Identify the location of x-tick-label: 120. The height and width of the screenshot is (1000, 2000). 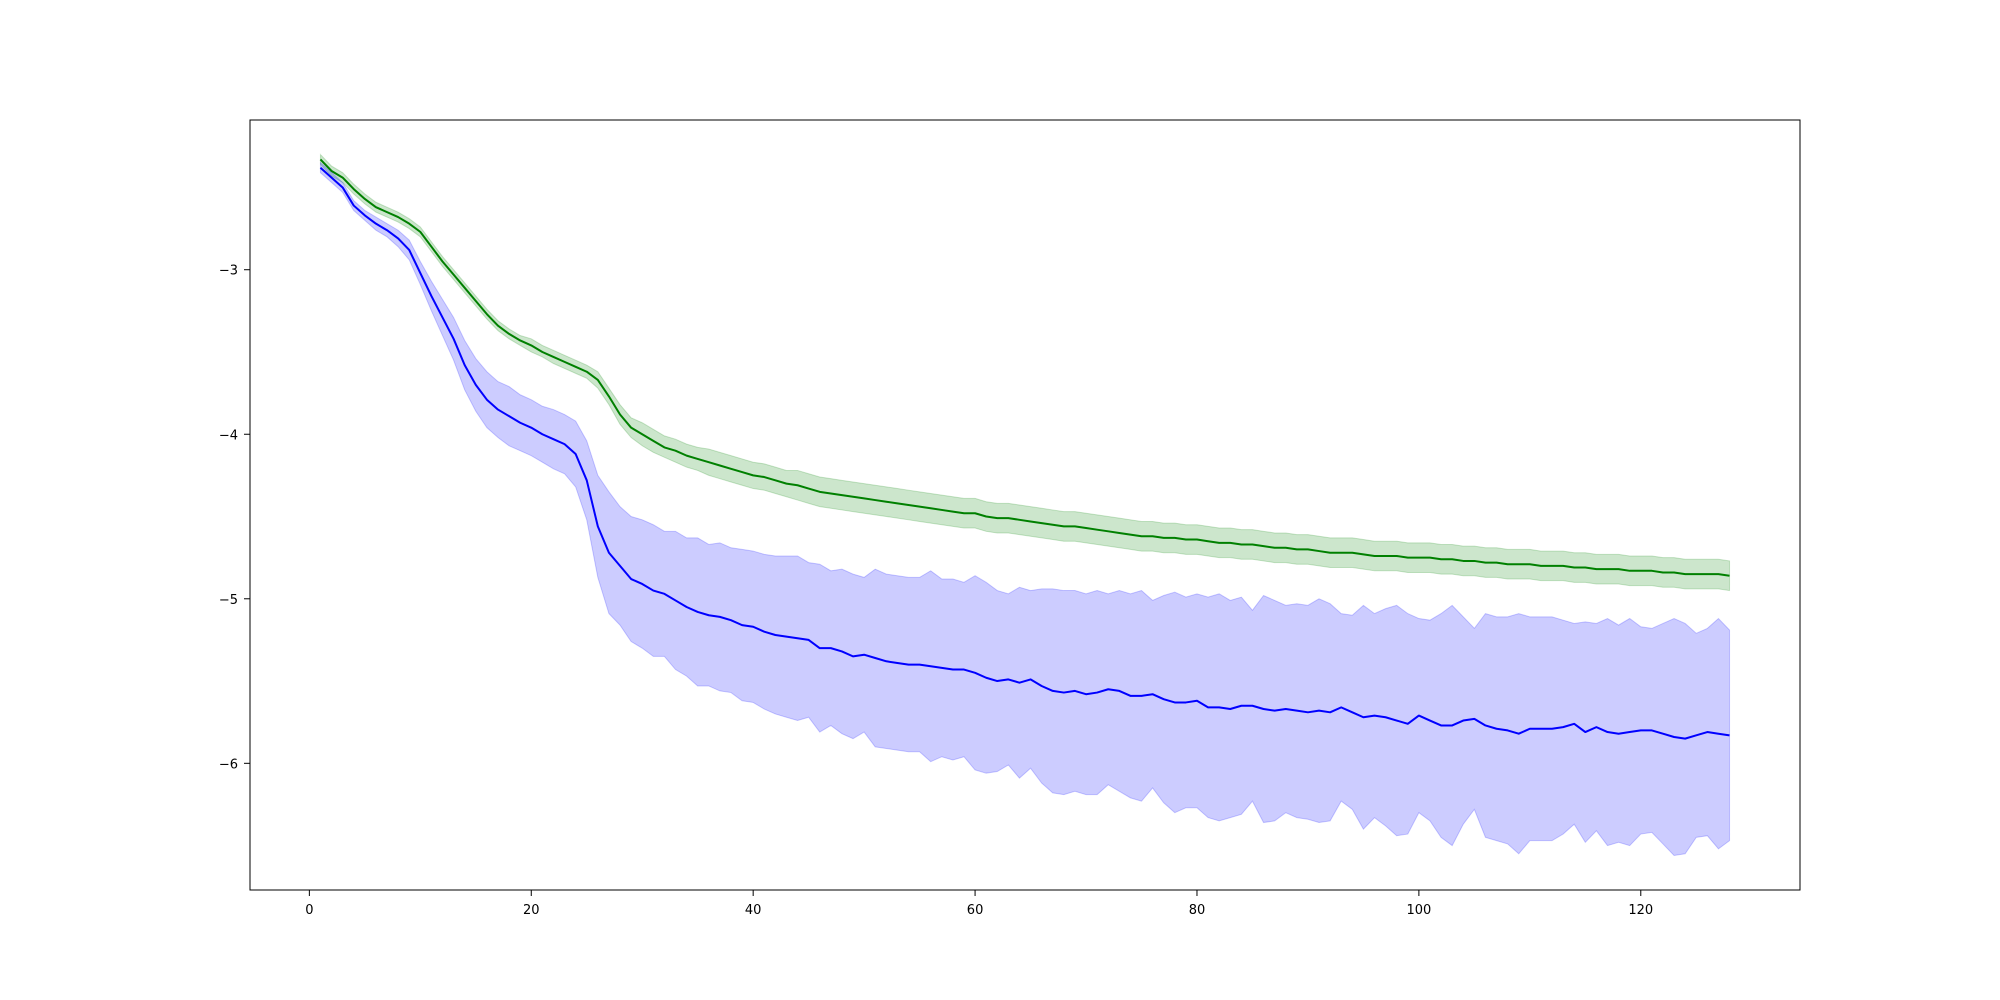
(1640, 910).